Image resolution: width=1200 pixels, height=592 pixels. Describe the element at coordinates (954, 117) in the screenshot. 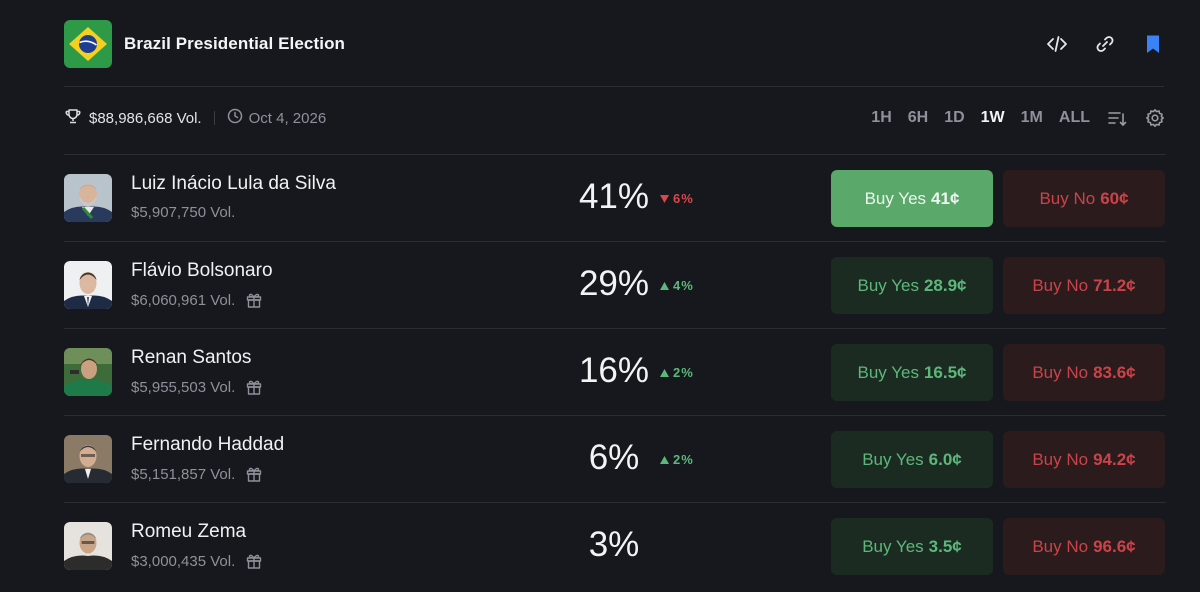

I see `range-1d: 1D` at that location.